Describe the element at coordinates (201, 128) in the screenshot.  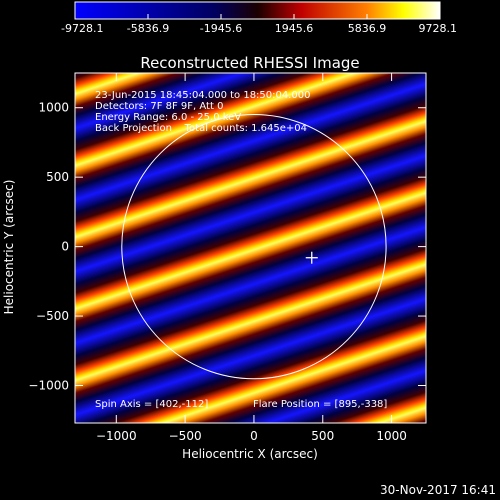
I see `annotation-method-counts: Back Projection Total counts: 1.645e+04` at that location.